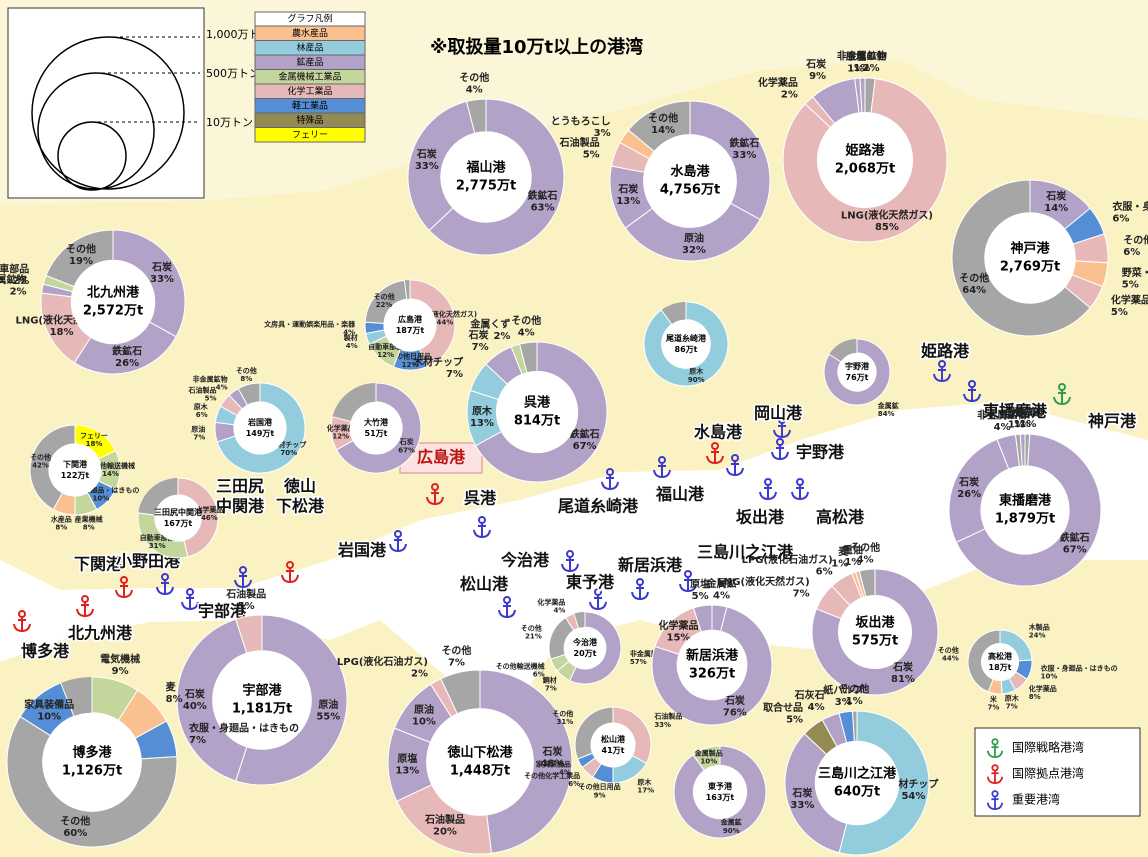  I want to click on port-label: 松山港, so click(484, 584).